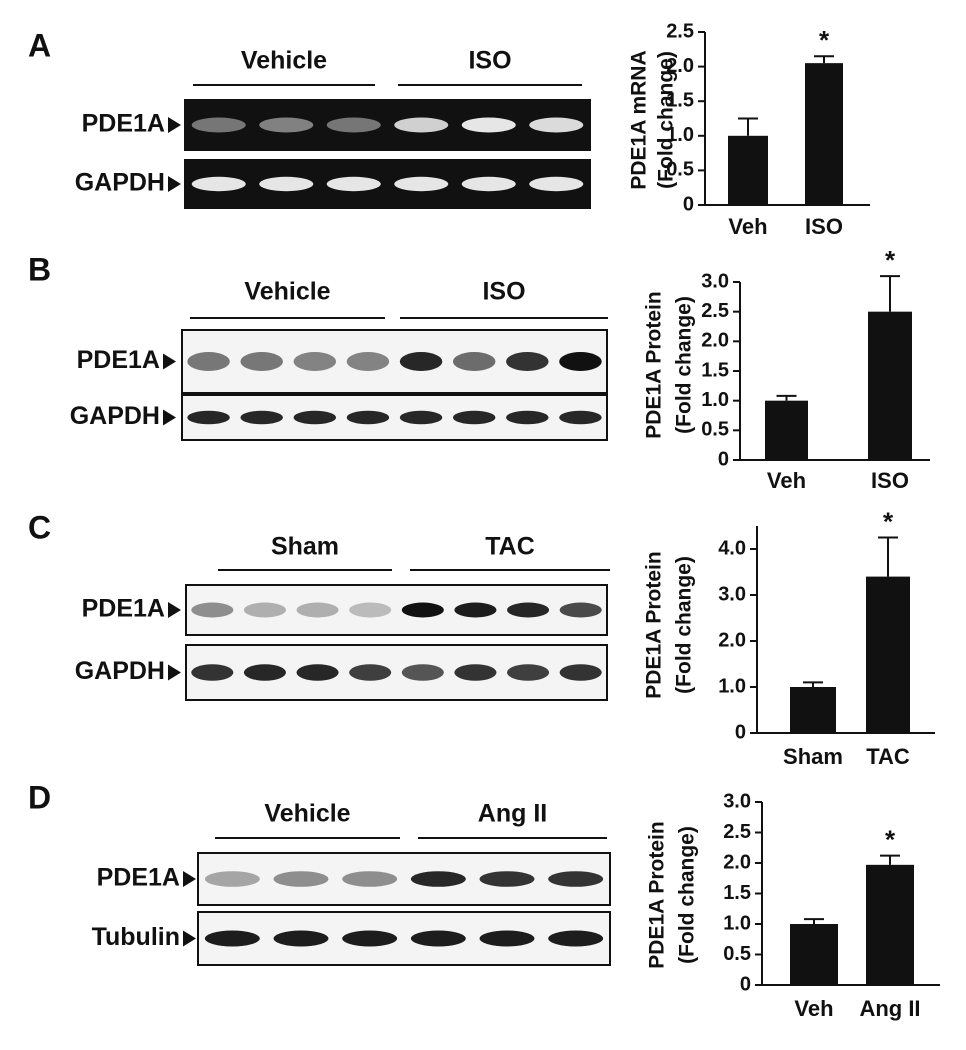 This screenshot has width=966, height=1050. I want to click on x-tick-label: Sham, so click(813, 756).